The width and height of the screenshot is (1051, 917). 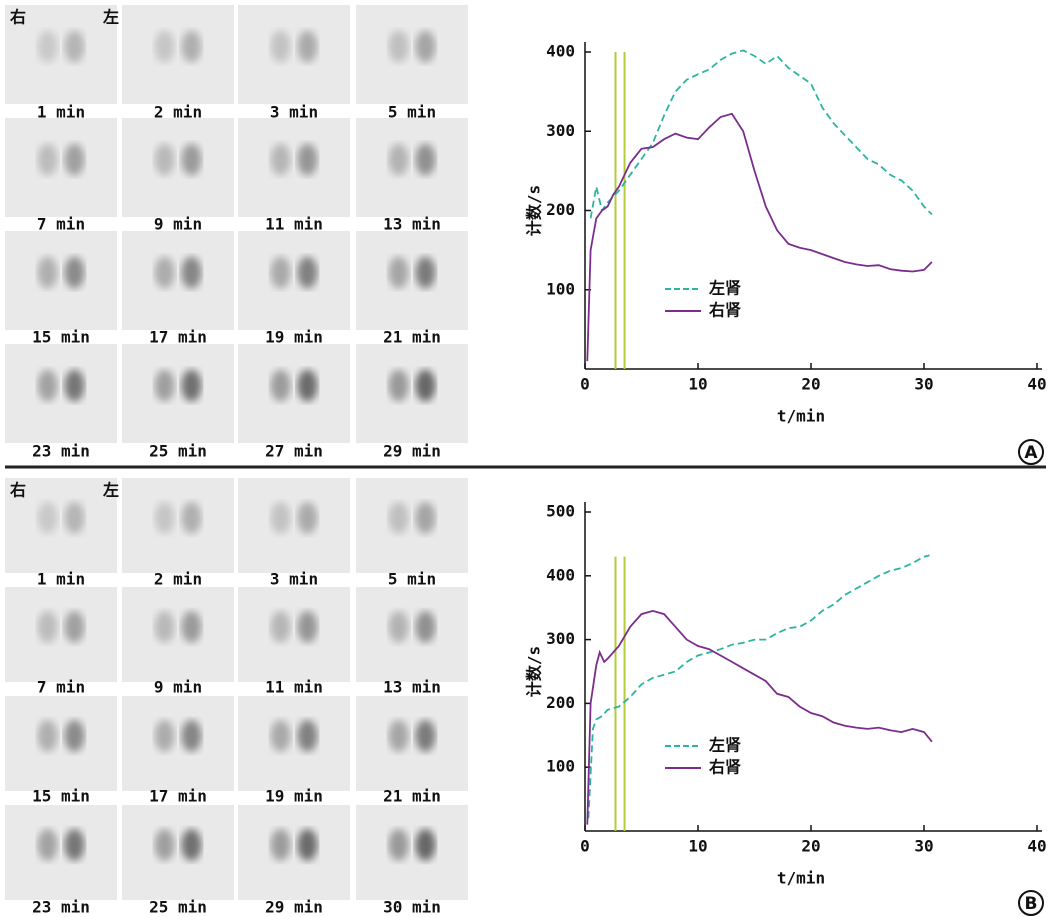 I want to click on panel-label: A, so click(x=1031, y=453).